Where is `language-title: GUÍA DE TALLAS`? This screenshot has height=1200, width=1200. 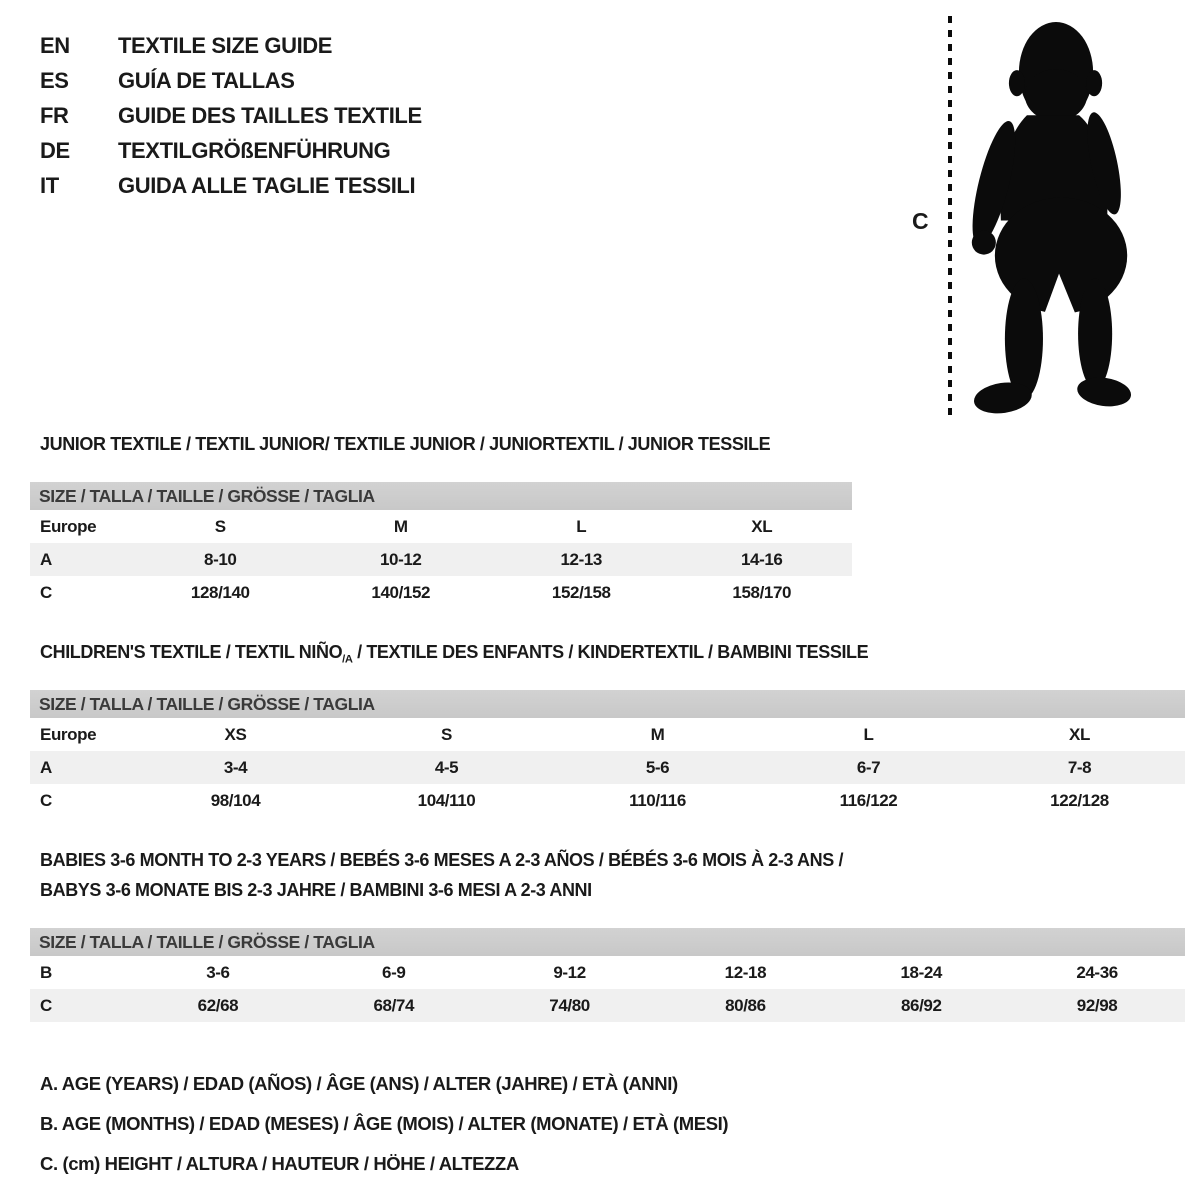 language-title: GUÍA DE TALLAS is located at coordinates (206, 80).